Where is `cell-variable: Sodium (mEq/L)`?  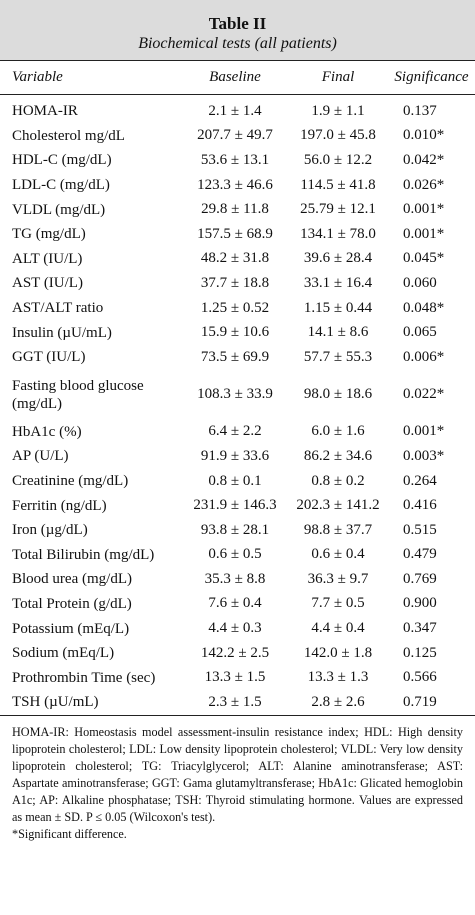 cell-variable: Sodium (mEq/L) is located at coordinates (63, 653).